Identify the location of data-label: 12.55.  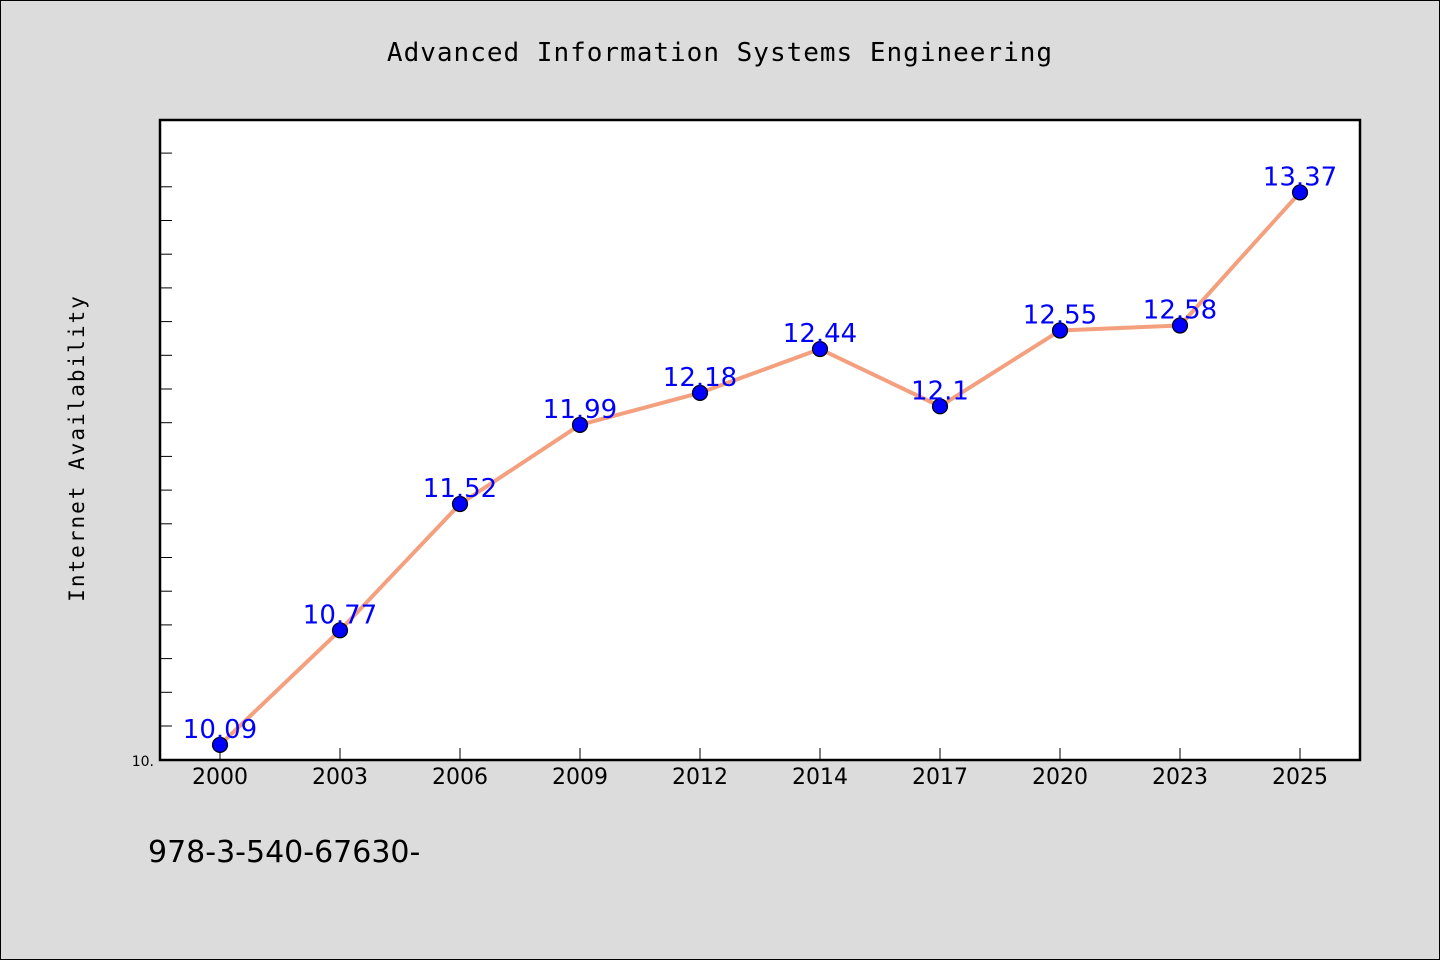
(1060, 316).